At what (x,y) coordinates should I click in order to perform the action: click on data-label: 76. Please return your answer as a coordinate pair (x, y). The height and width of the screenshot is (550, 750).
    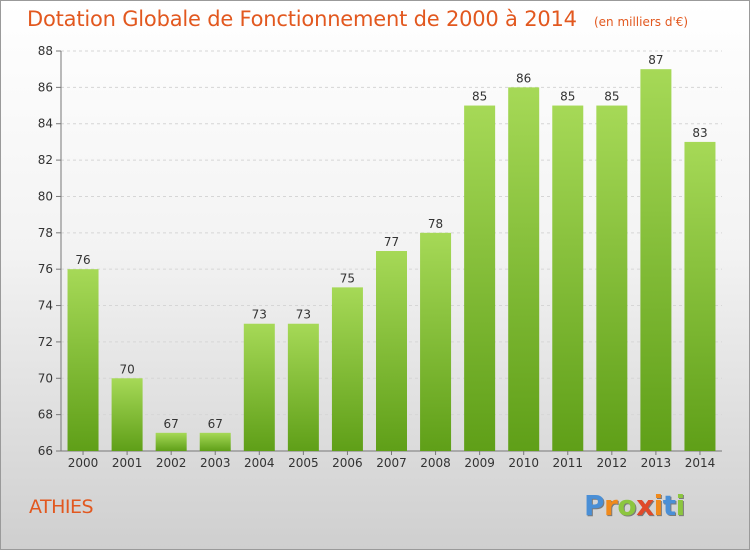
    Looking at the image, I should click on (82, 260).